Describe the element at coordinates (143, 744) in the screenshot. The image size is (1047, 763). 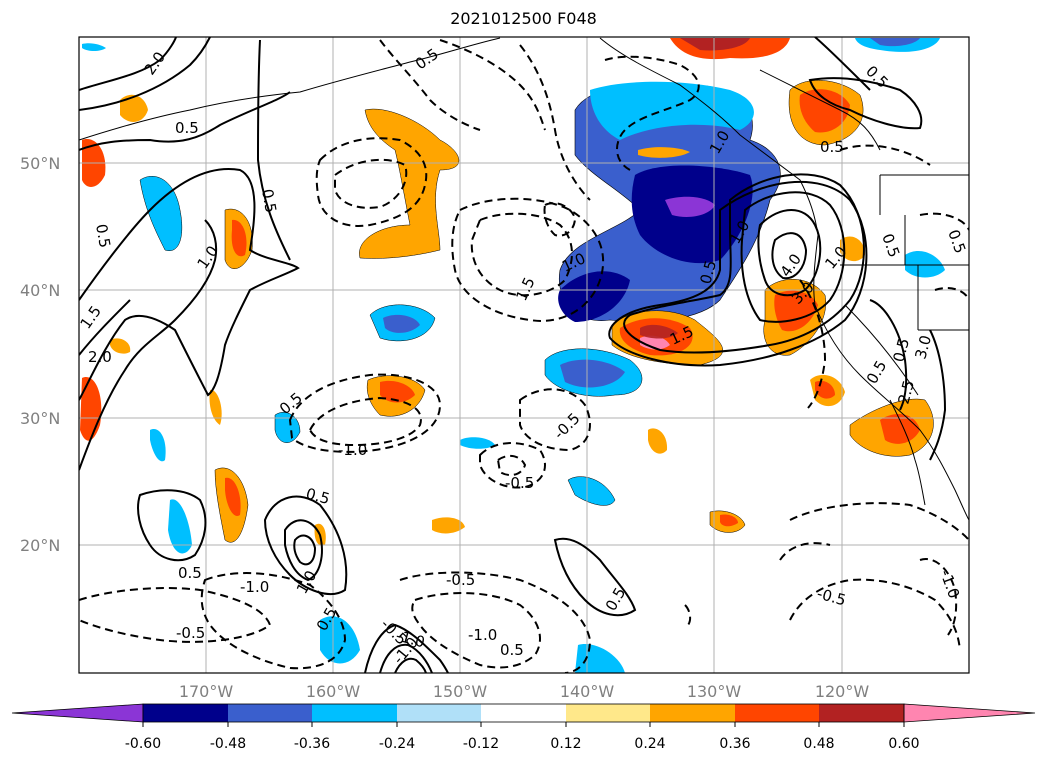
I see `colorbar-tick-label: -0.60` at that location.